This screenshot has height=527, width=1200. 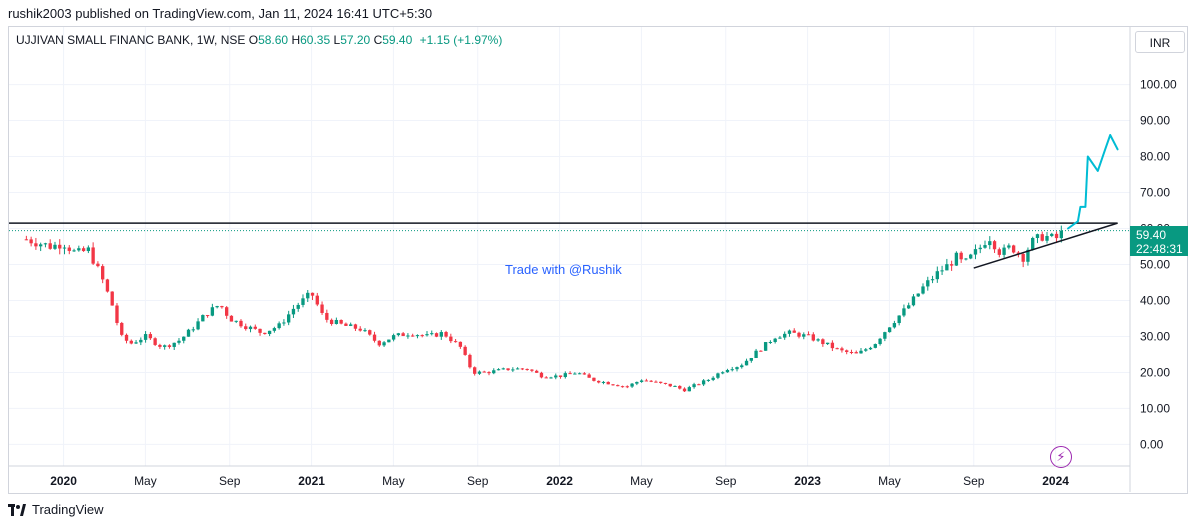 What do you see at coordinates (1160, 42) in the screenshot?
I see `currency-button: INR` at bounding box center [1160, 42].